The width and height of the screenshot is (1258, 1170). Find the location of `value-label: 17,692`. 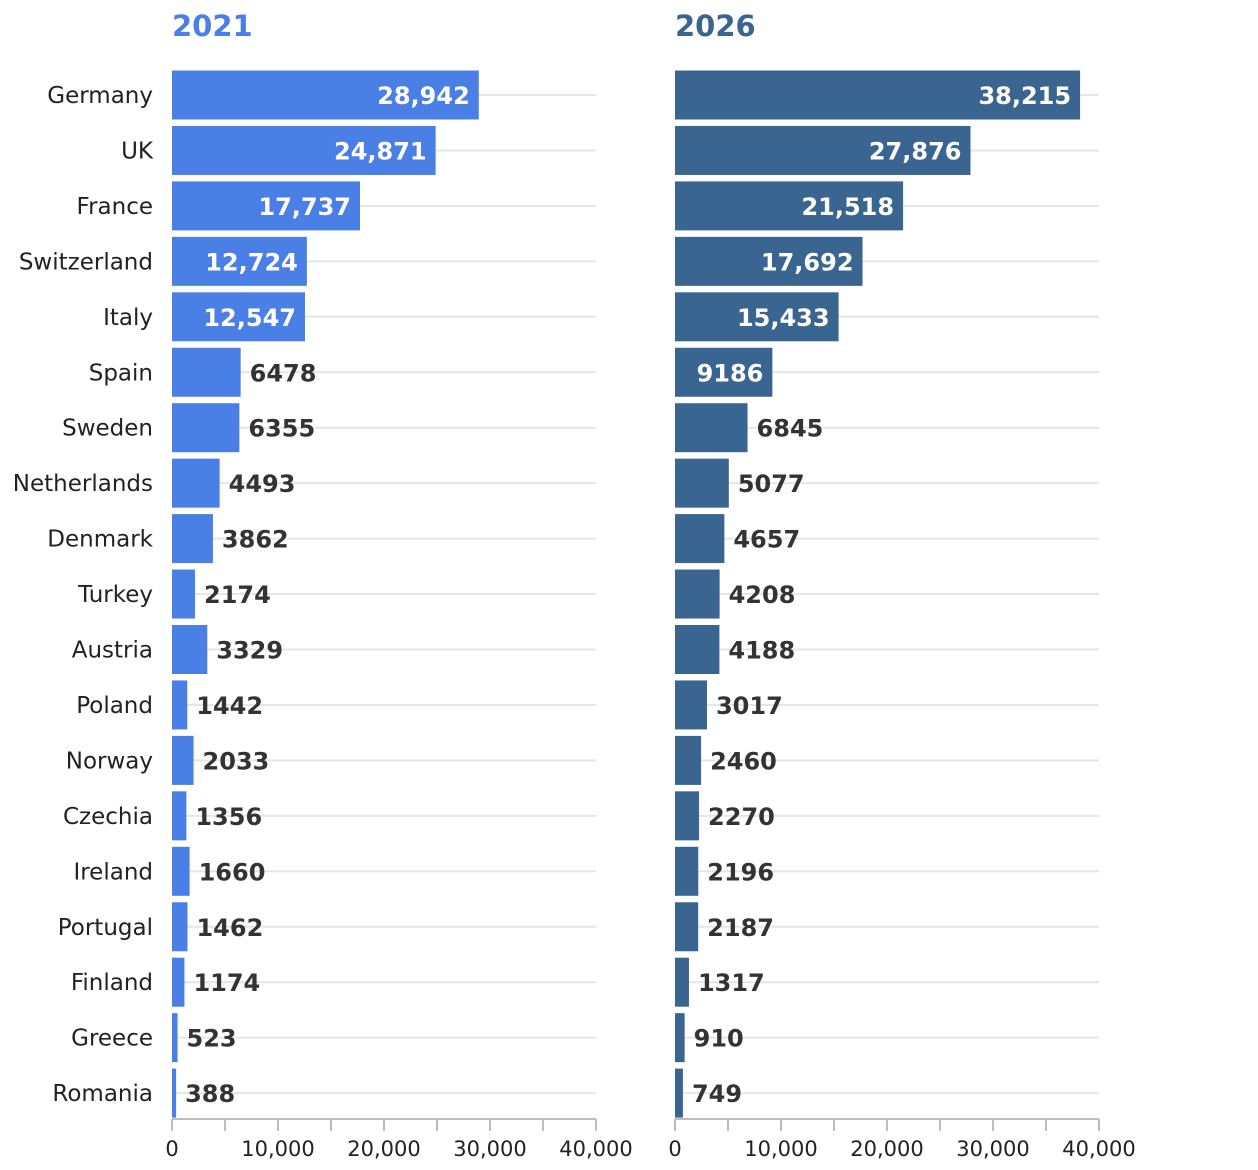

value-label: 17,692 is located at coordinates (807, 262).